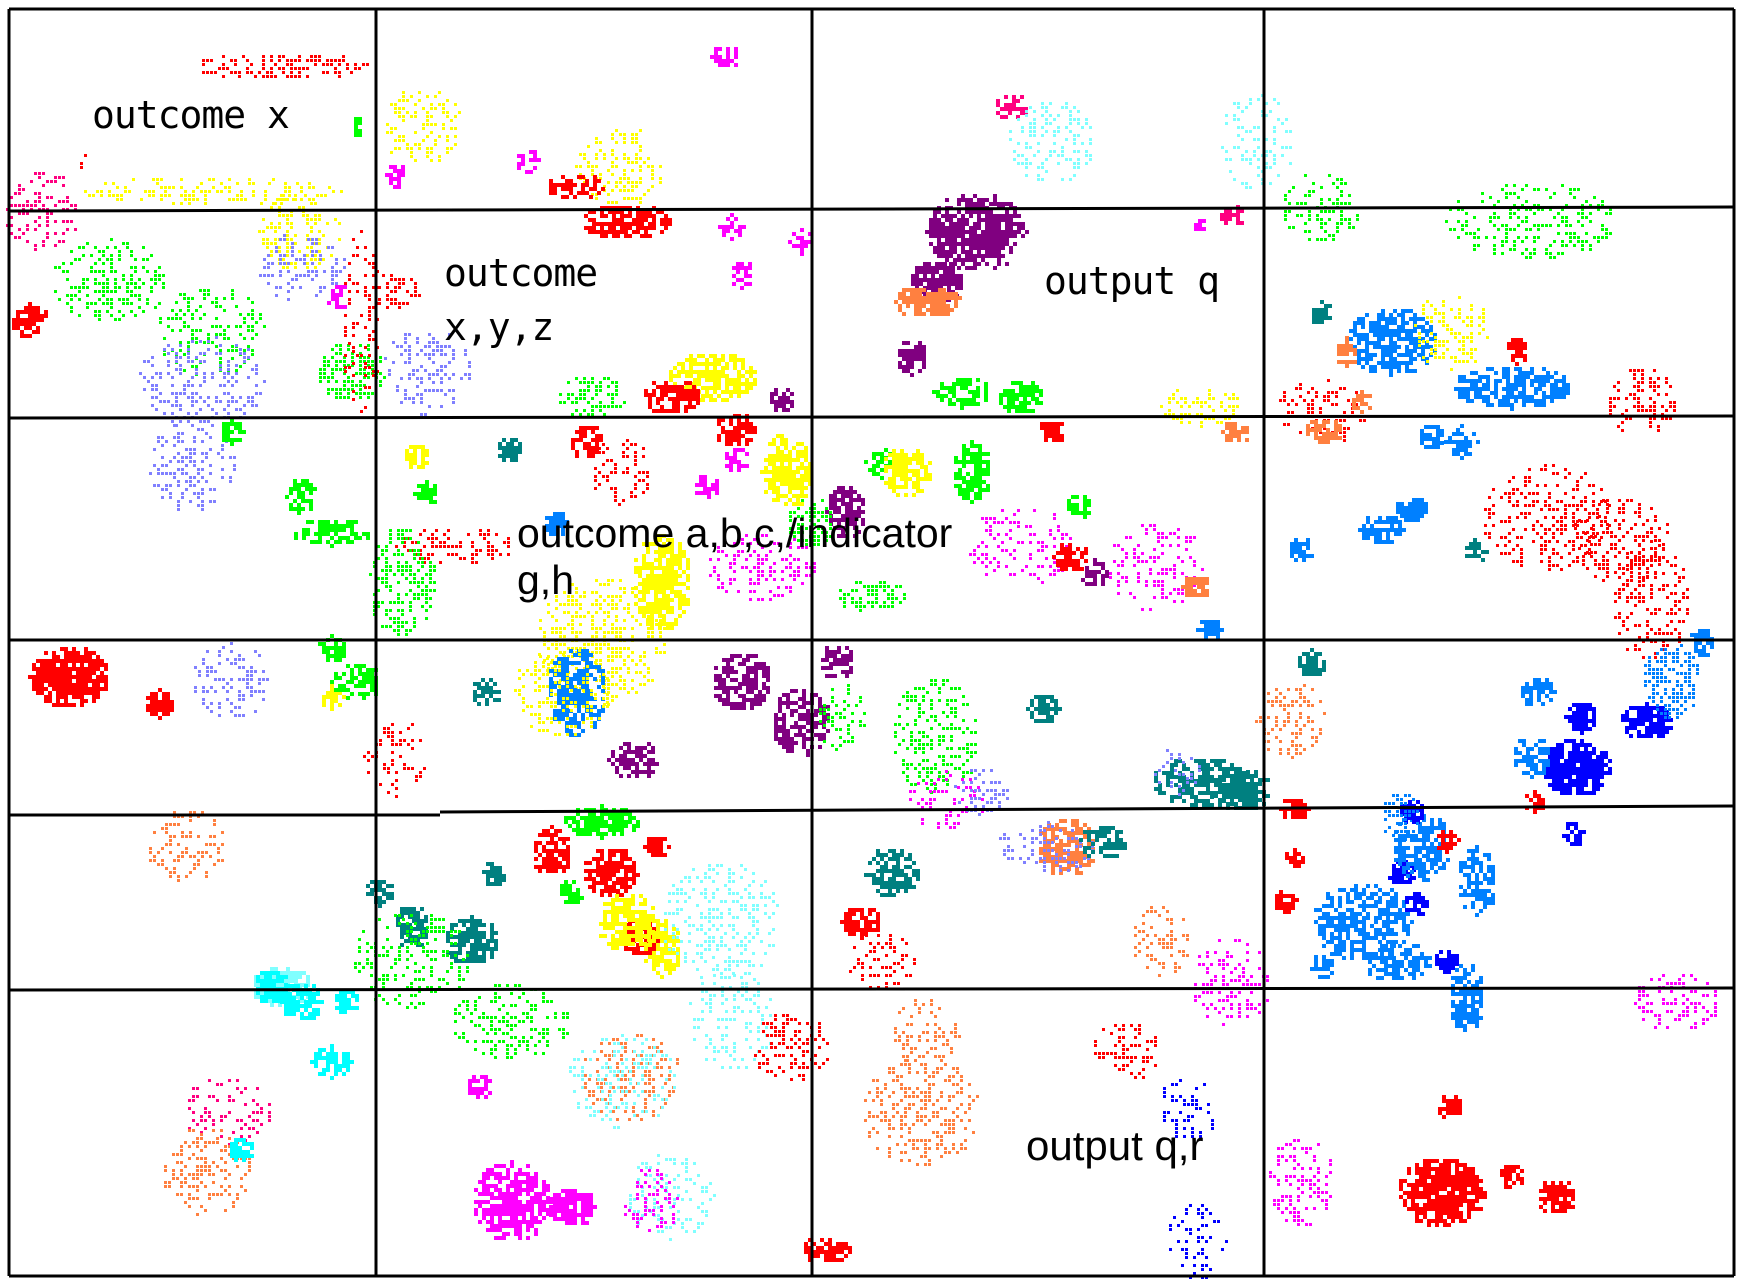  I want to click on label-output-q: output q, so click(1132, 281).